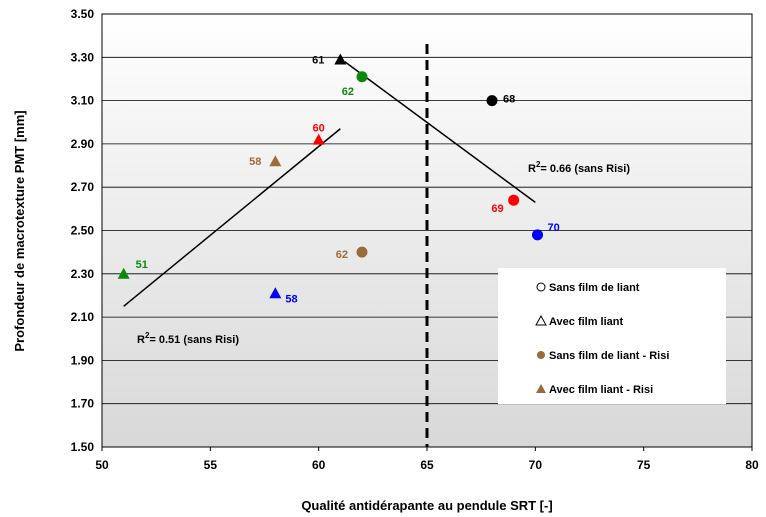 The width and height of the screenshot is (766, 517). What do you see at coordinates (609, 356) in the screenshot?
I see `legend-label-sans-film-risi: Sans film de liant - Risi` at bounding box center [609, 356].